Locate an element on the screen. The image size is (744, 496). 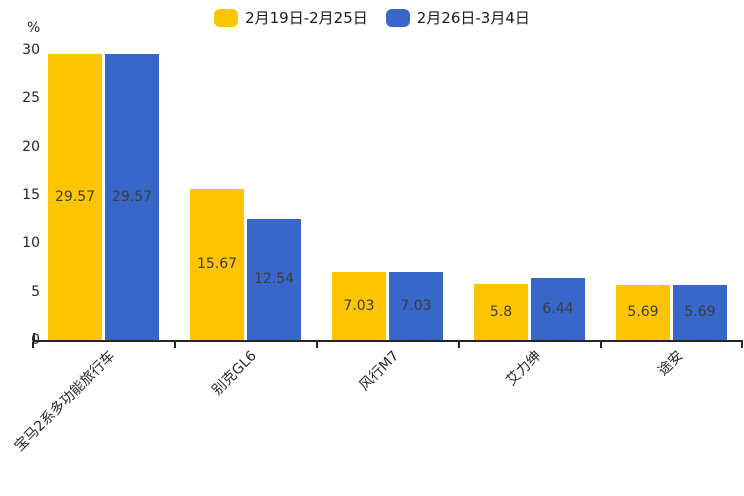
x-category-label: 风行M7 is located at coordinates (379, 371).